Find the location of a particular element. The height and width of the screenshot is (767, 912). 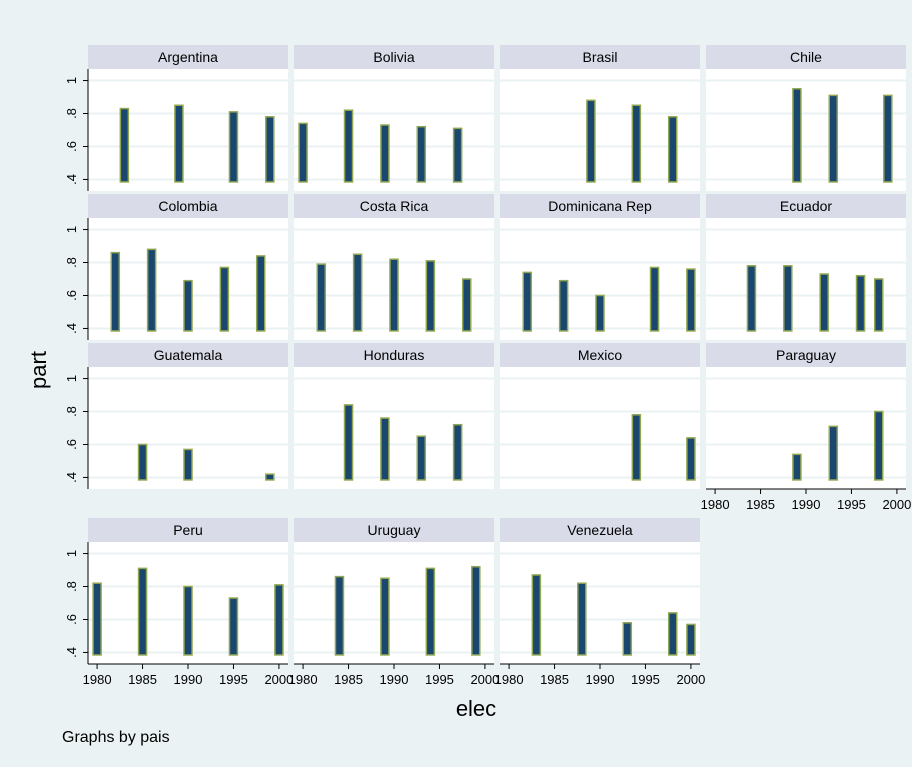

facet-title: Paraguay is located at coordinates (806, 355).